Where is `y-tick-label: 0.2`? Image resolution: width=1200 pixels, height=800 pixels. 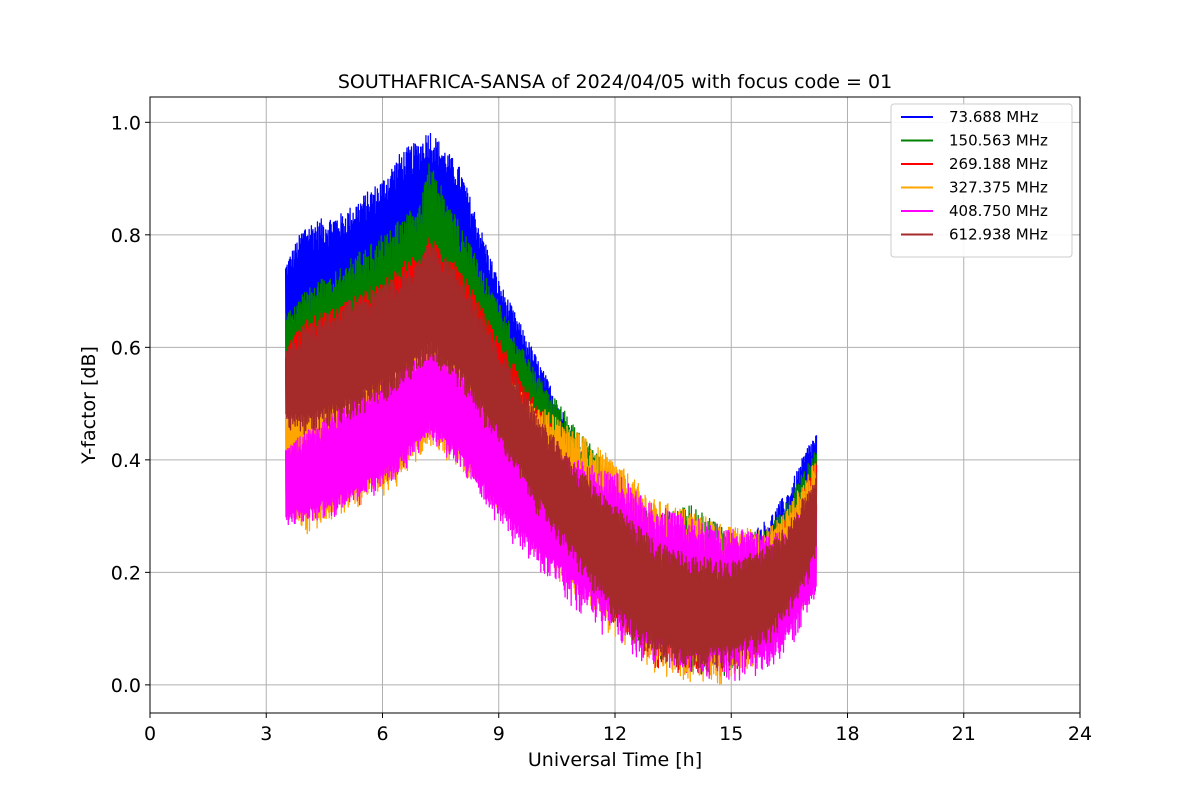 y-tick-label: 0.2 is located at coordinates (126, 573).